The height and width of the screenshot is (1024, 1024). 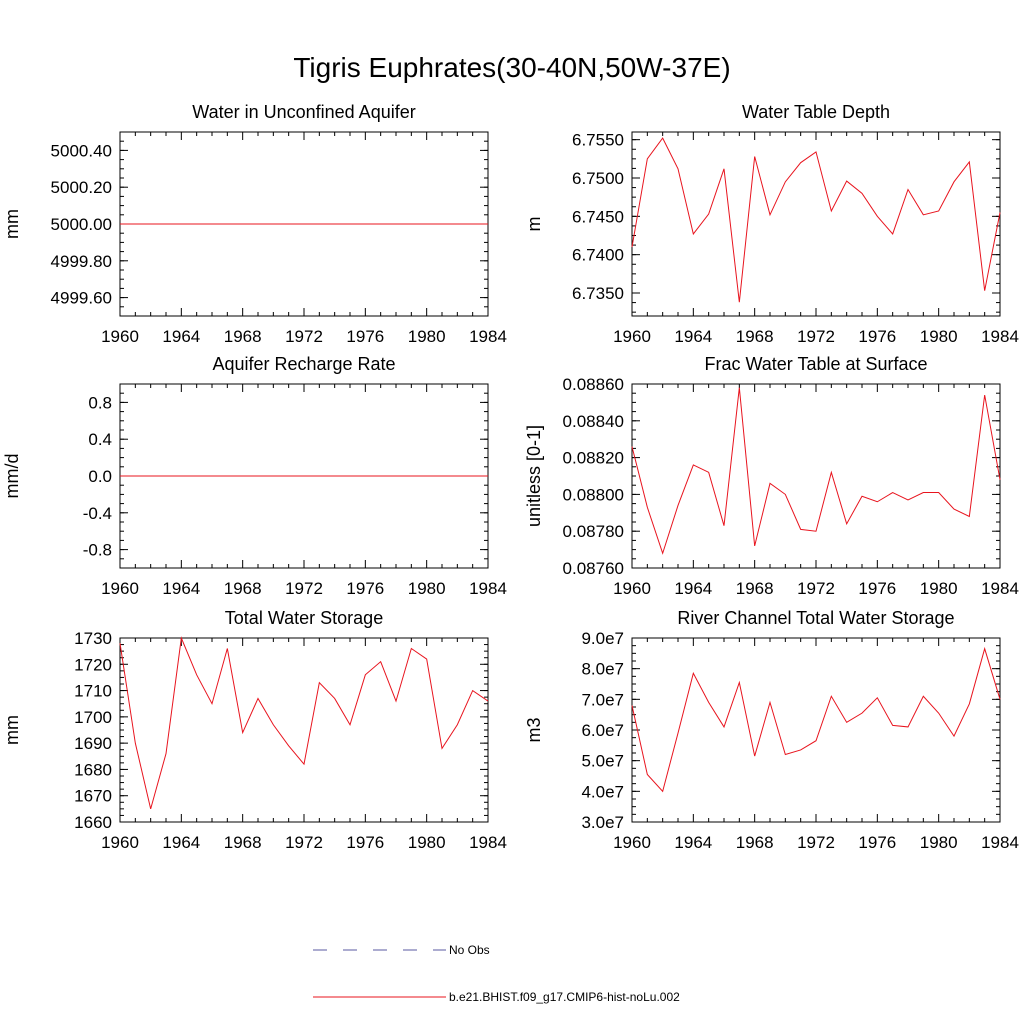 I want to click on y-tick-label: 0.4, so click(x=100, y=439).